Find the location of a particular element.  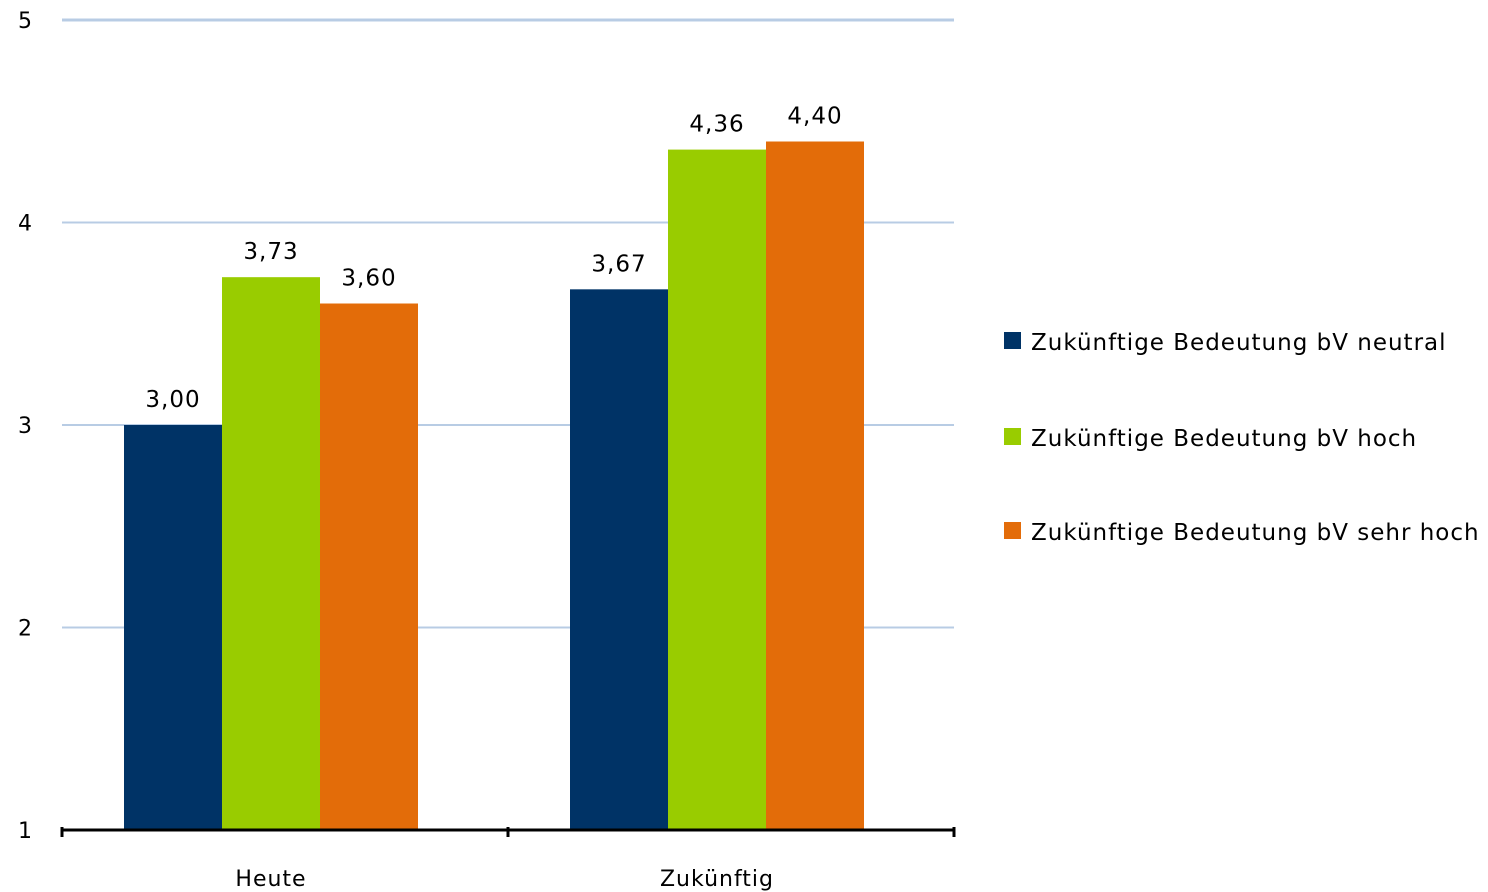

data-label: 4,40 is located at coordinates (814, 117).